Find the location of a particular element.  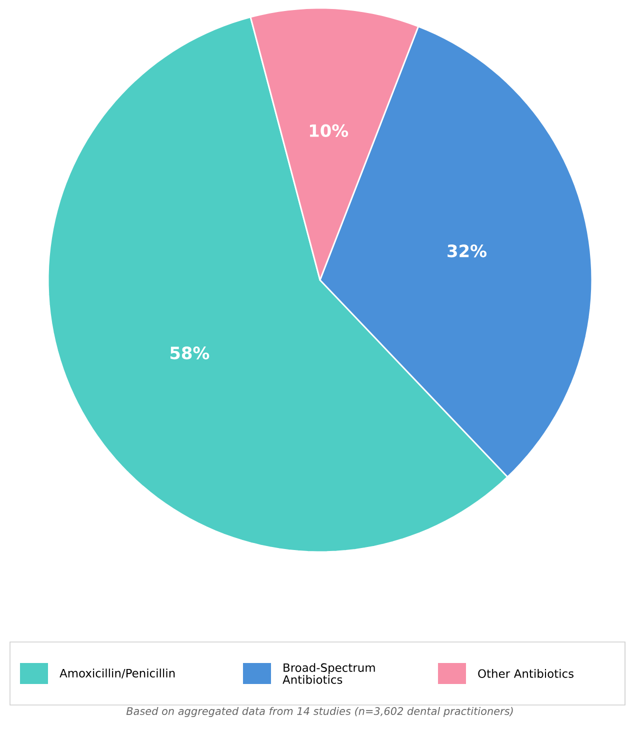

legend-label: Other Antibiotics is located at coordinates (526, 673).